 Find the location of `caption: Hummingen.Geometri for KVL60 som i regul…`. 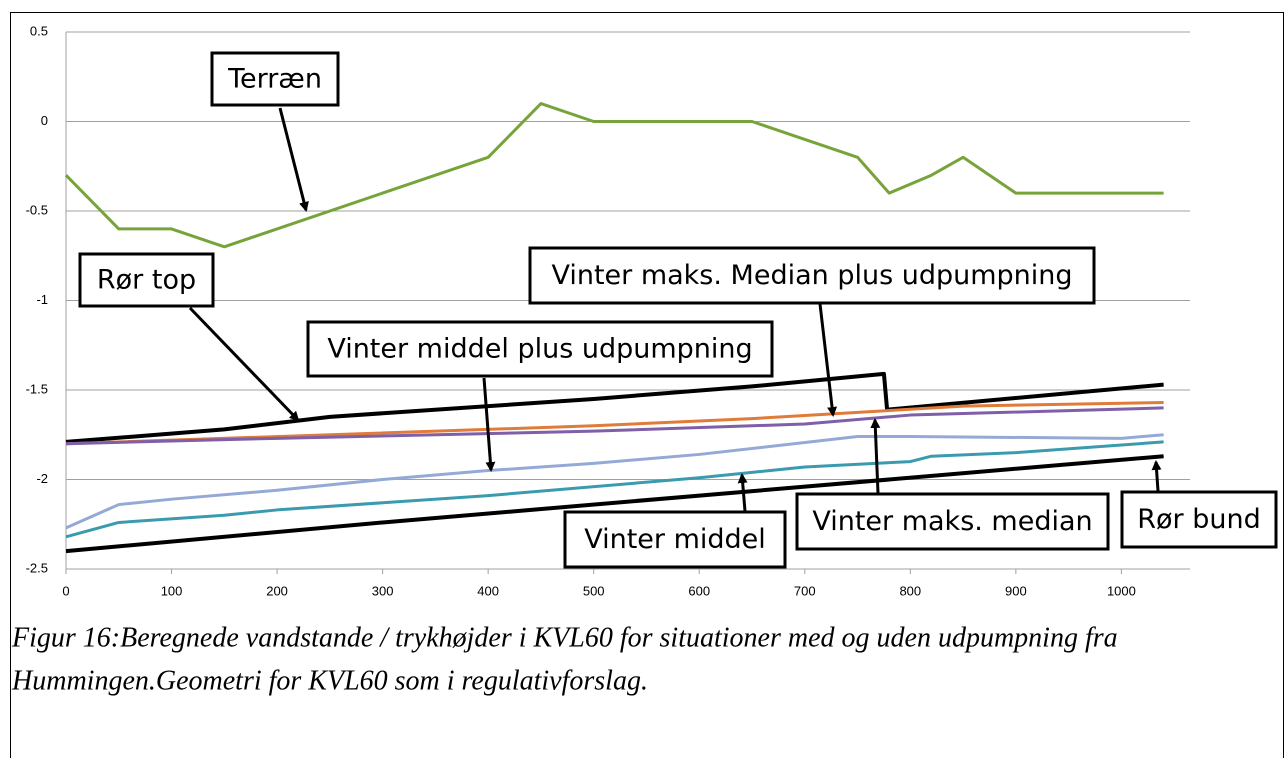

caption: Hummingen.Geometri for KVL60 som i regul… is located at coordinates (329, 680).